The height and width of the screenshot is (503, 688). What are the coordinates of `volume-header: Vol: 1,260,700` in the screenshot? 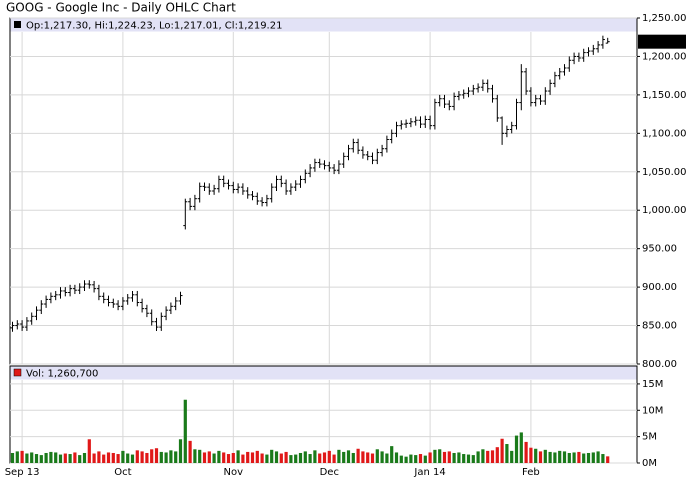 It's located at (62, 374).